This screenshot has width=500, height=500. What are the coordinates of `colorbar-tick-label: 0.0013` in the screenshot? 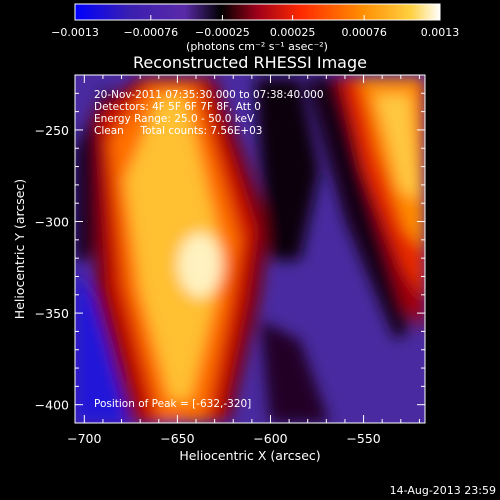 It's located at (440, 32).